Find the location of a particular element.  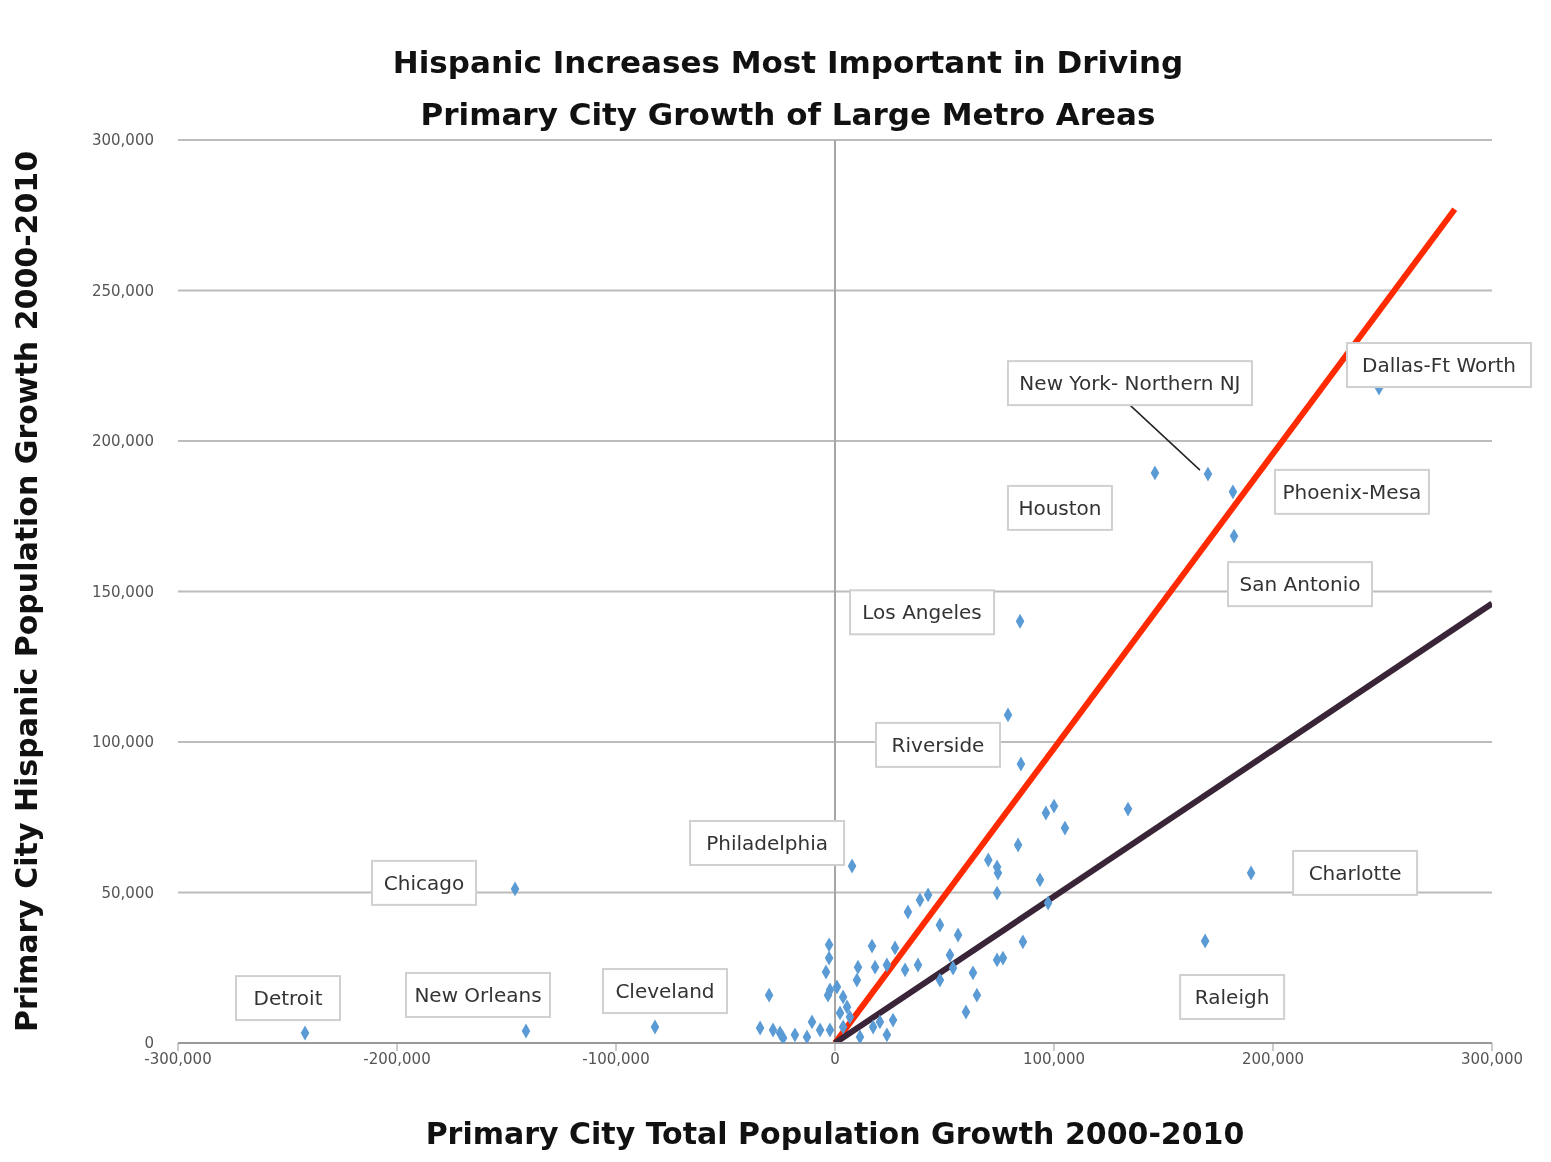

x-tick-label: -200,000 is located at coordinates (397, 1058).